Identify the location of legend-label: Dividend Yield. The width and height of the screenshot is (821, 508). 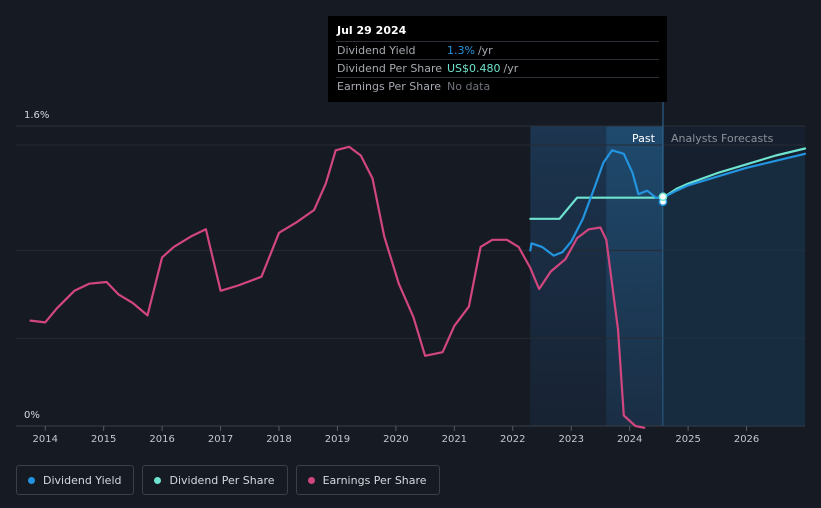
(82, 480).